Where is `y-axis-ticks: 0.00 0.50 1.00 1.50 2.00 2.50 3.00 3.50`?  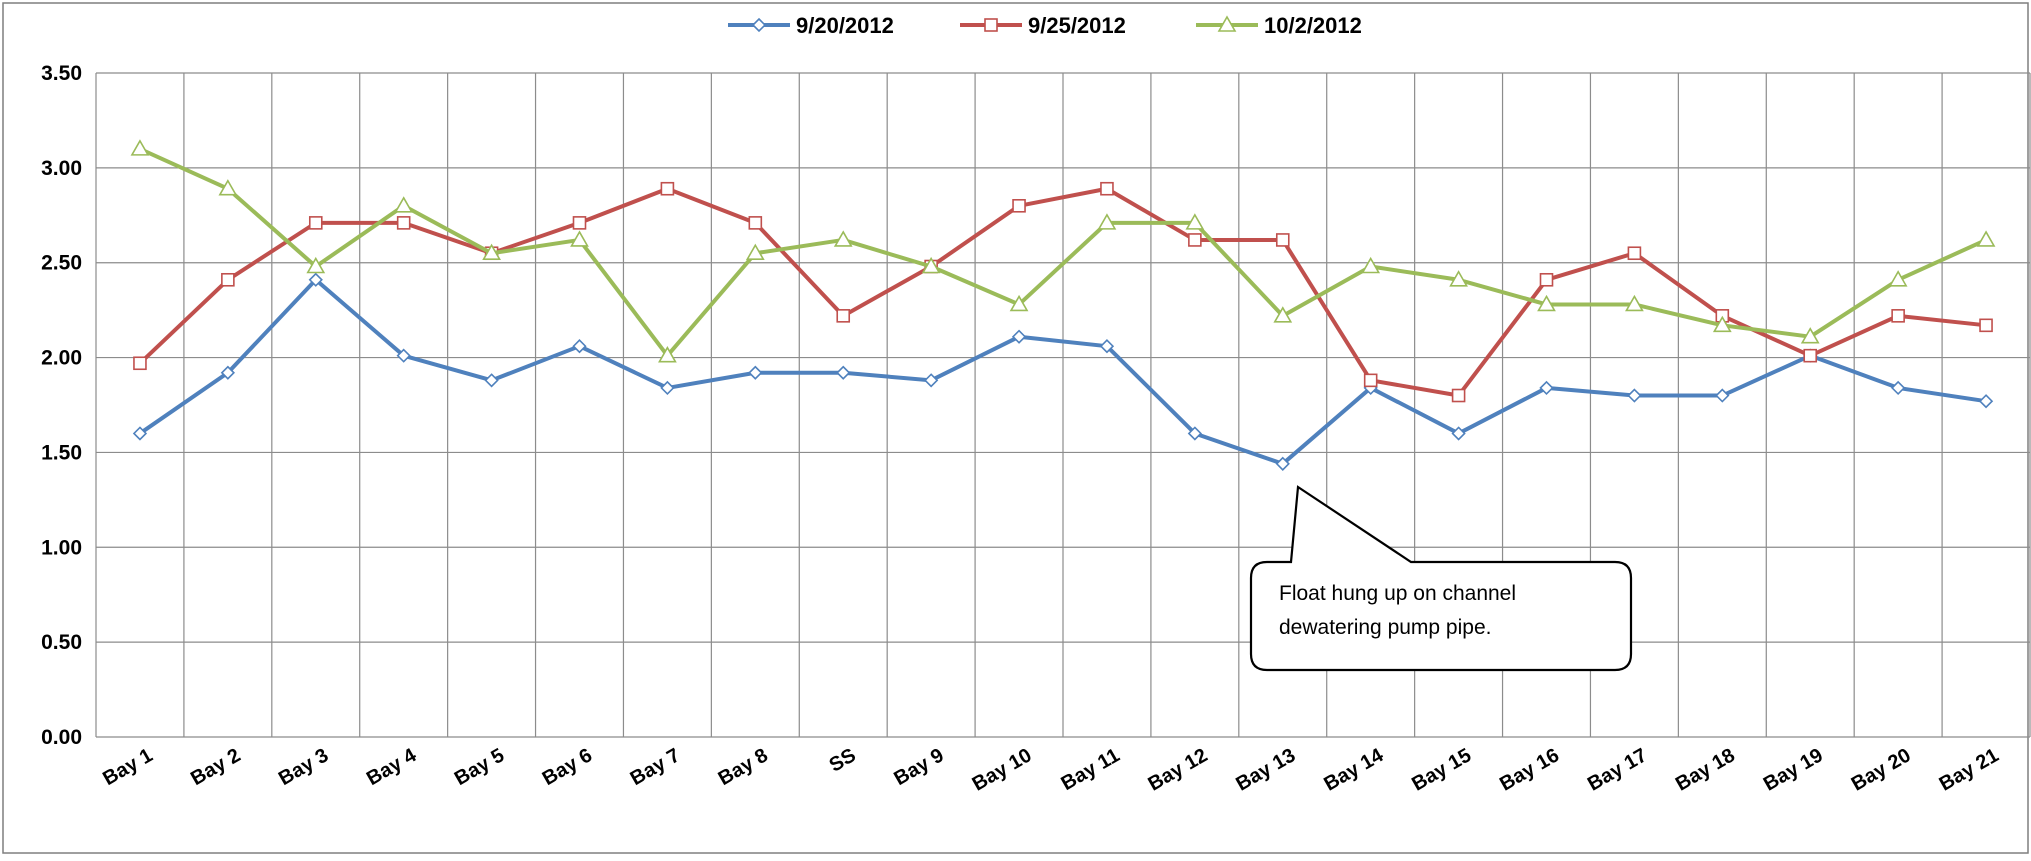
y-axis-ticks: 0.00 0.50 1.00 1.50 2.00 2.50 3.00 3.50 is located at coordinates (61, 405).